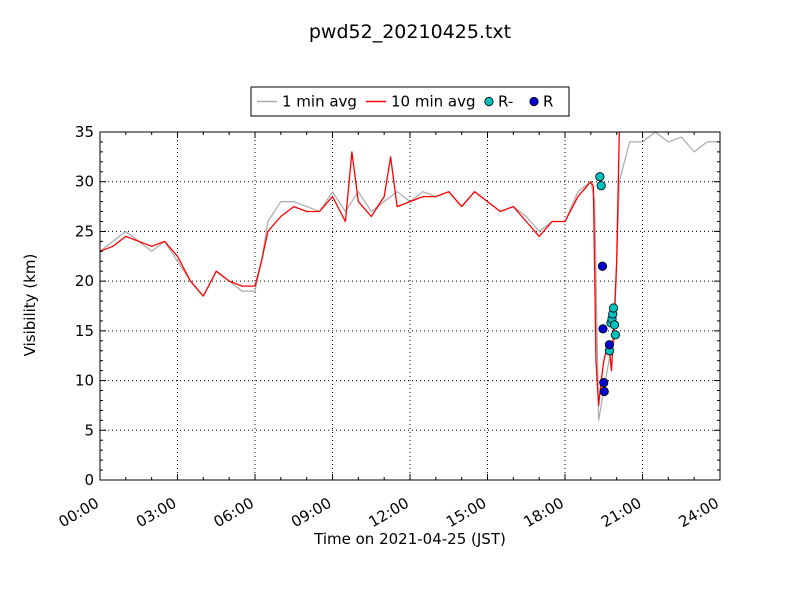 This screenshot has width=800, height=604. What do you see at coordinates (156, 512) in the screenshot?
I see `x-tick-label: 03:00` at bounding box center [156, 512].